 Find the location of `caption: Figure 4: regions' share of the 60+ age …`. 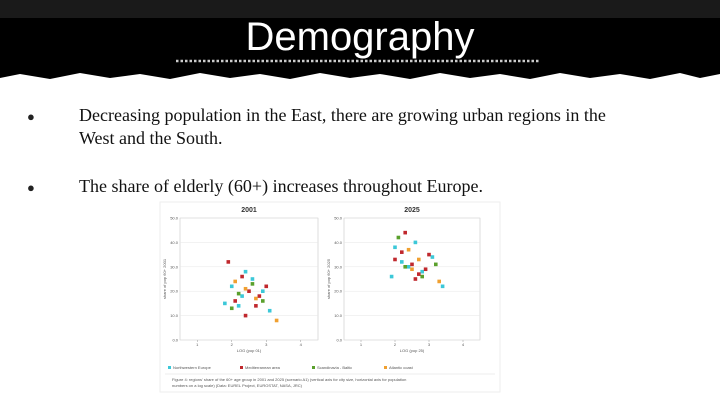

caption: Figure 4: regions' share of the 60+ age … is located at coordinates (289, 379).